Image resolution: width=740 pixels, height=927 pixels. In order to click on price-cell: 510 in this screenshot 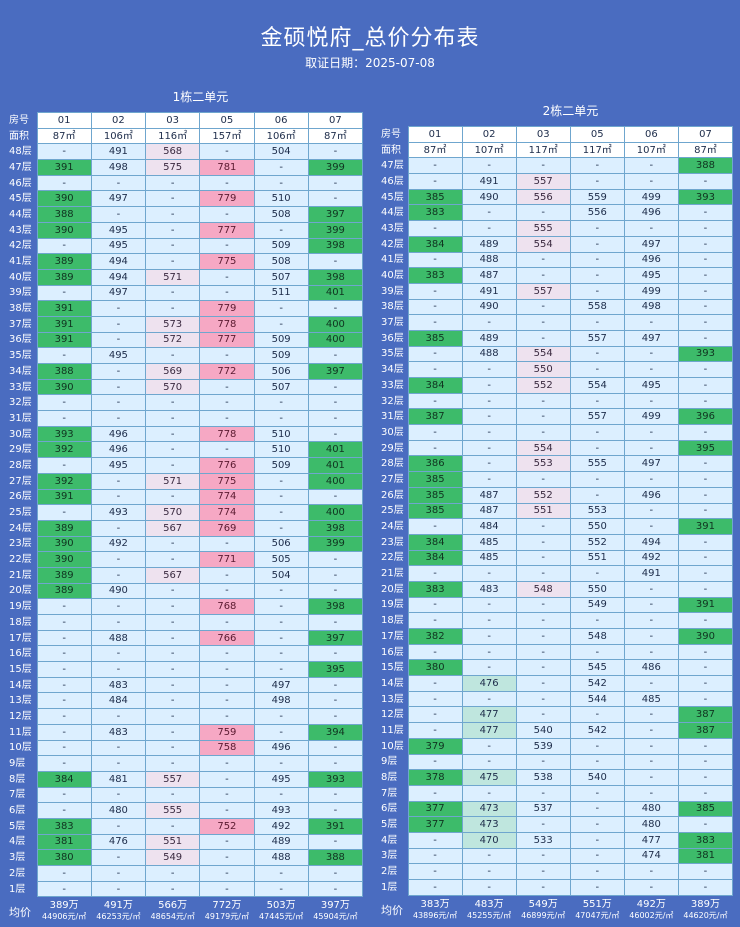, I will do `click(281, 434)`.